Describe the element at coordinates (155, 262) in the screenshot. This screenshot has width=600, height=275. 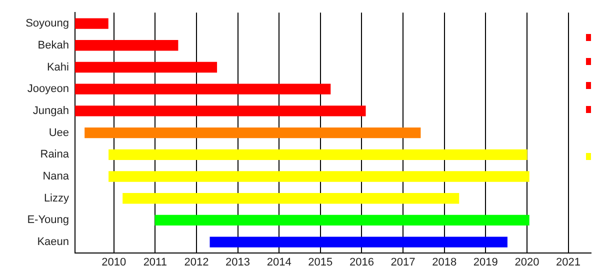
I see `x-tick-label: 2011` at that location.